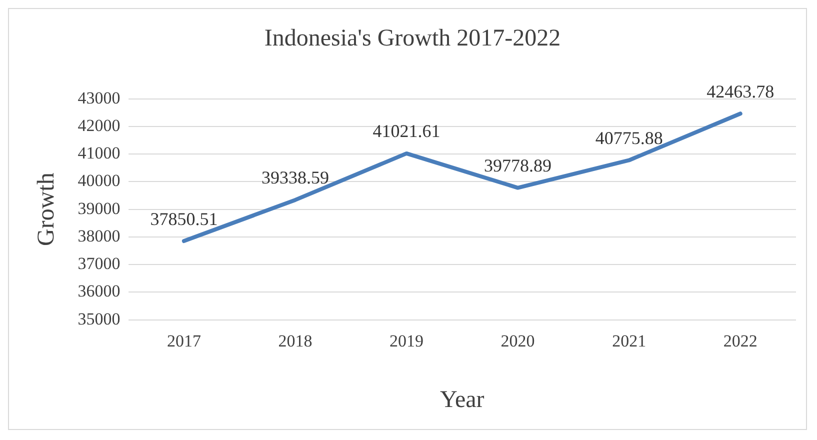  I want to click on x-tick-label: 2021, so click(629, 340).